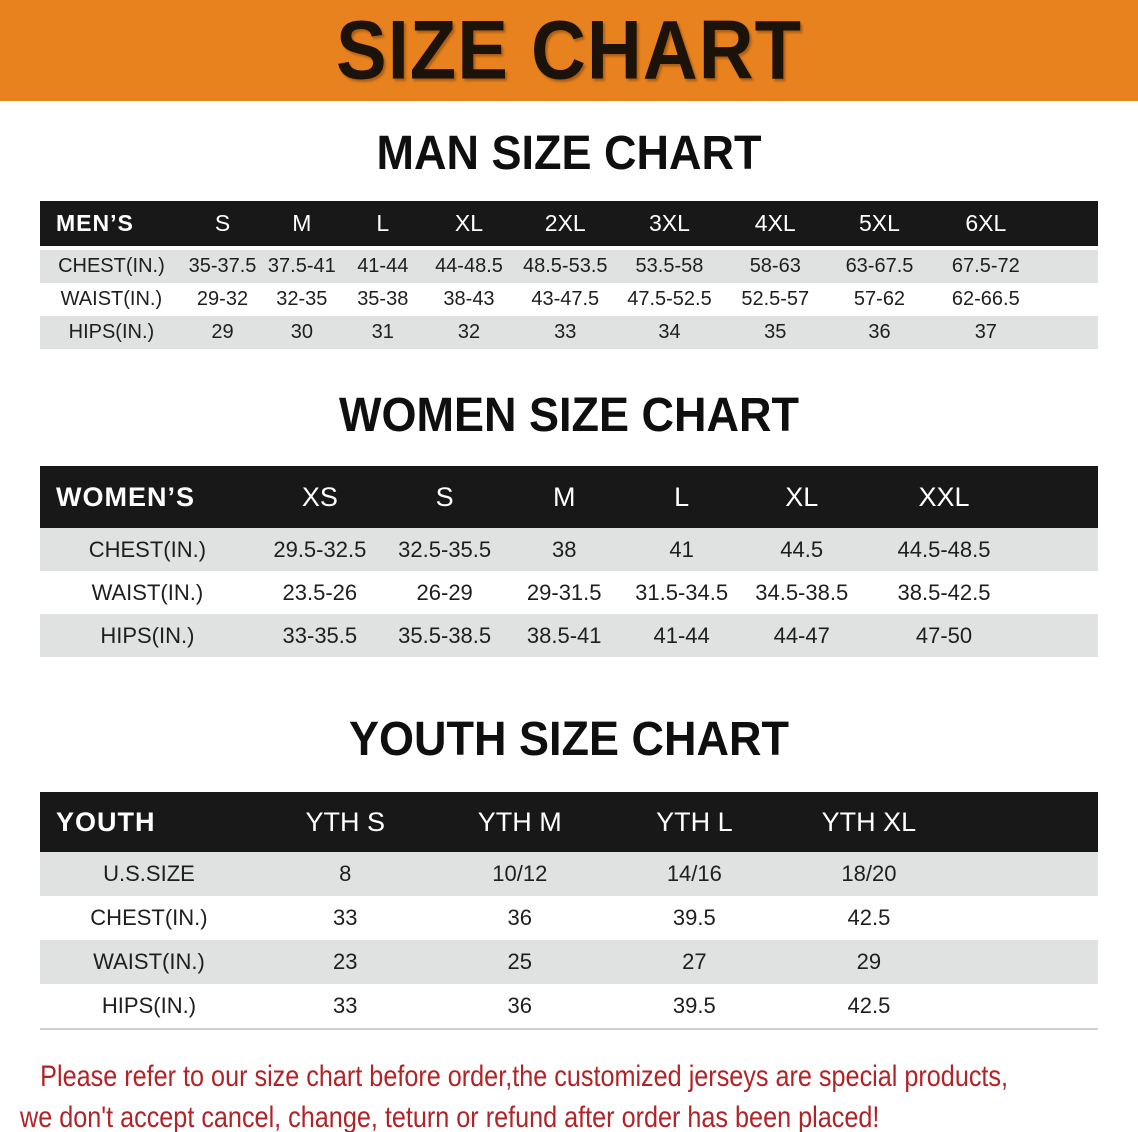  I want to click on youth-header-row: YOUTH YTH S YTH M YTH L YTH XL, so click(569, 822).